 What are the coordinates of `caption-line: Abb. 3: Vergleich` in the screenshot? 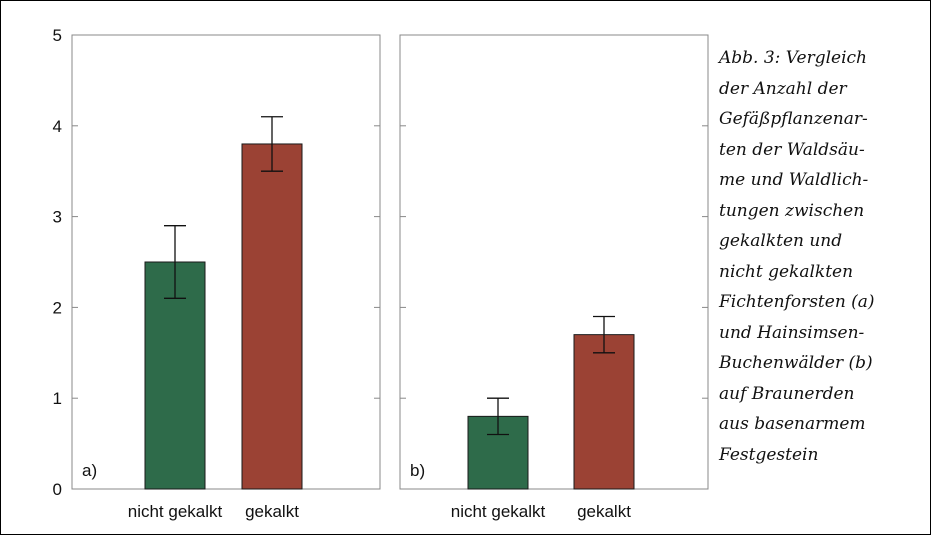 It's located at (793, 58).